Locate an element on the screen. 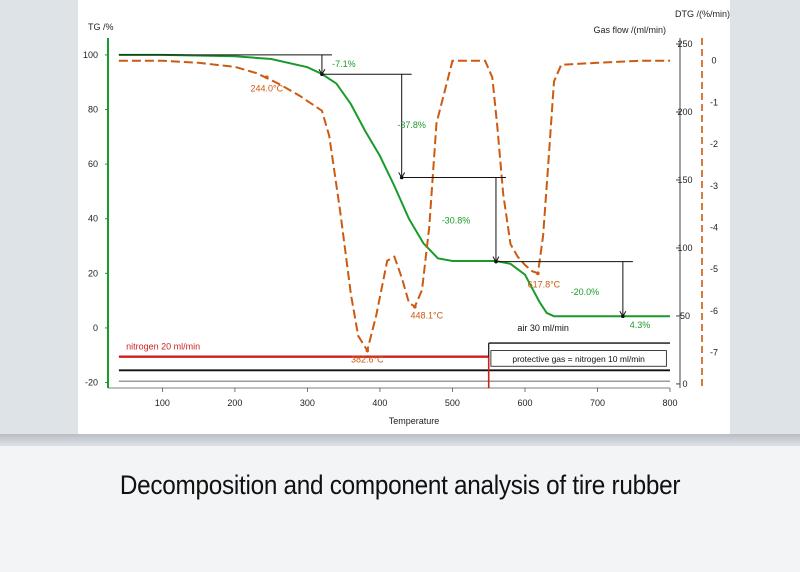 This screenshot has height=572, width=800. dtg-tick-label: -7 is located at coordinates (714, 353).